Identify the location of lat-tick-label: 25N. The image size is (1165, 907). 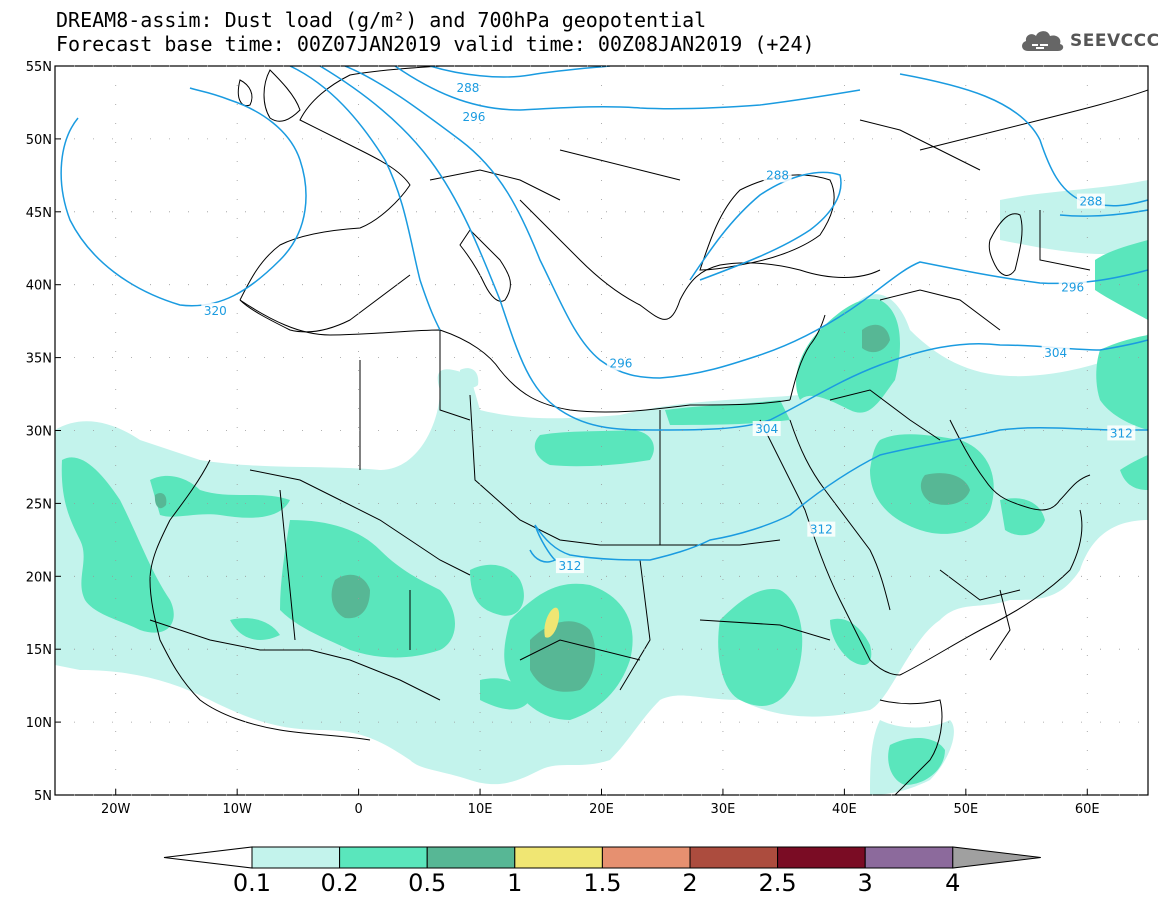
(39, 504).